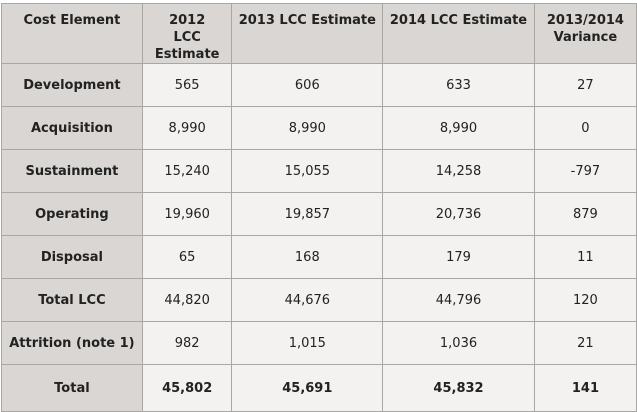 This screenshot has width=637, height=412. What do you see at coordinates (72, 214) in the screenshot?
I see `row-label: Operating` at bounding box center [72, 214].